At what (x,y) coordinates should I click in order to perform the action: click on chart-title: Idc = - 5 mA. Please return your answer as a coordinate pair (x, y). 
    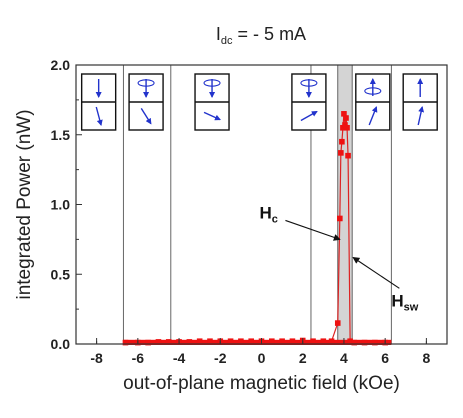
    Looking at the image, I should click on (261, 35).